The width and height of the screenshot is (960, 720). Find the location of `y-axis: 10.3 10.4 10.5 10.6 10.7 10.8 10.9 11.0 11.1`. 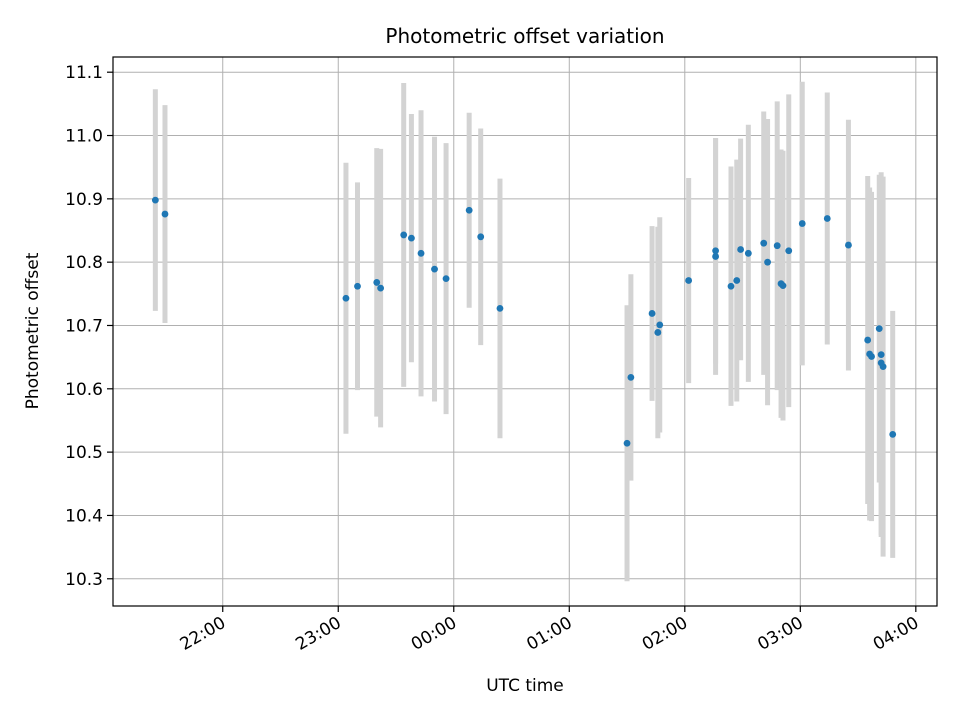

y-axis: 10.3 10.4 10.5 10.6 10.7 10.8 10.9 11.0 11.1 is located at coordinates (89, 326).